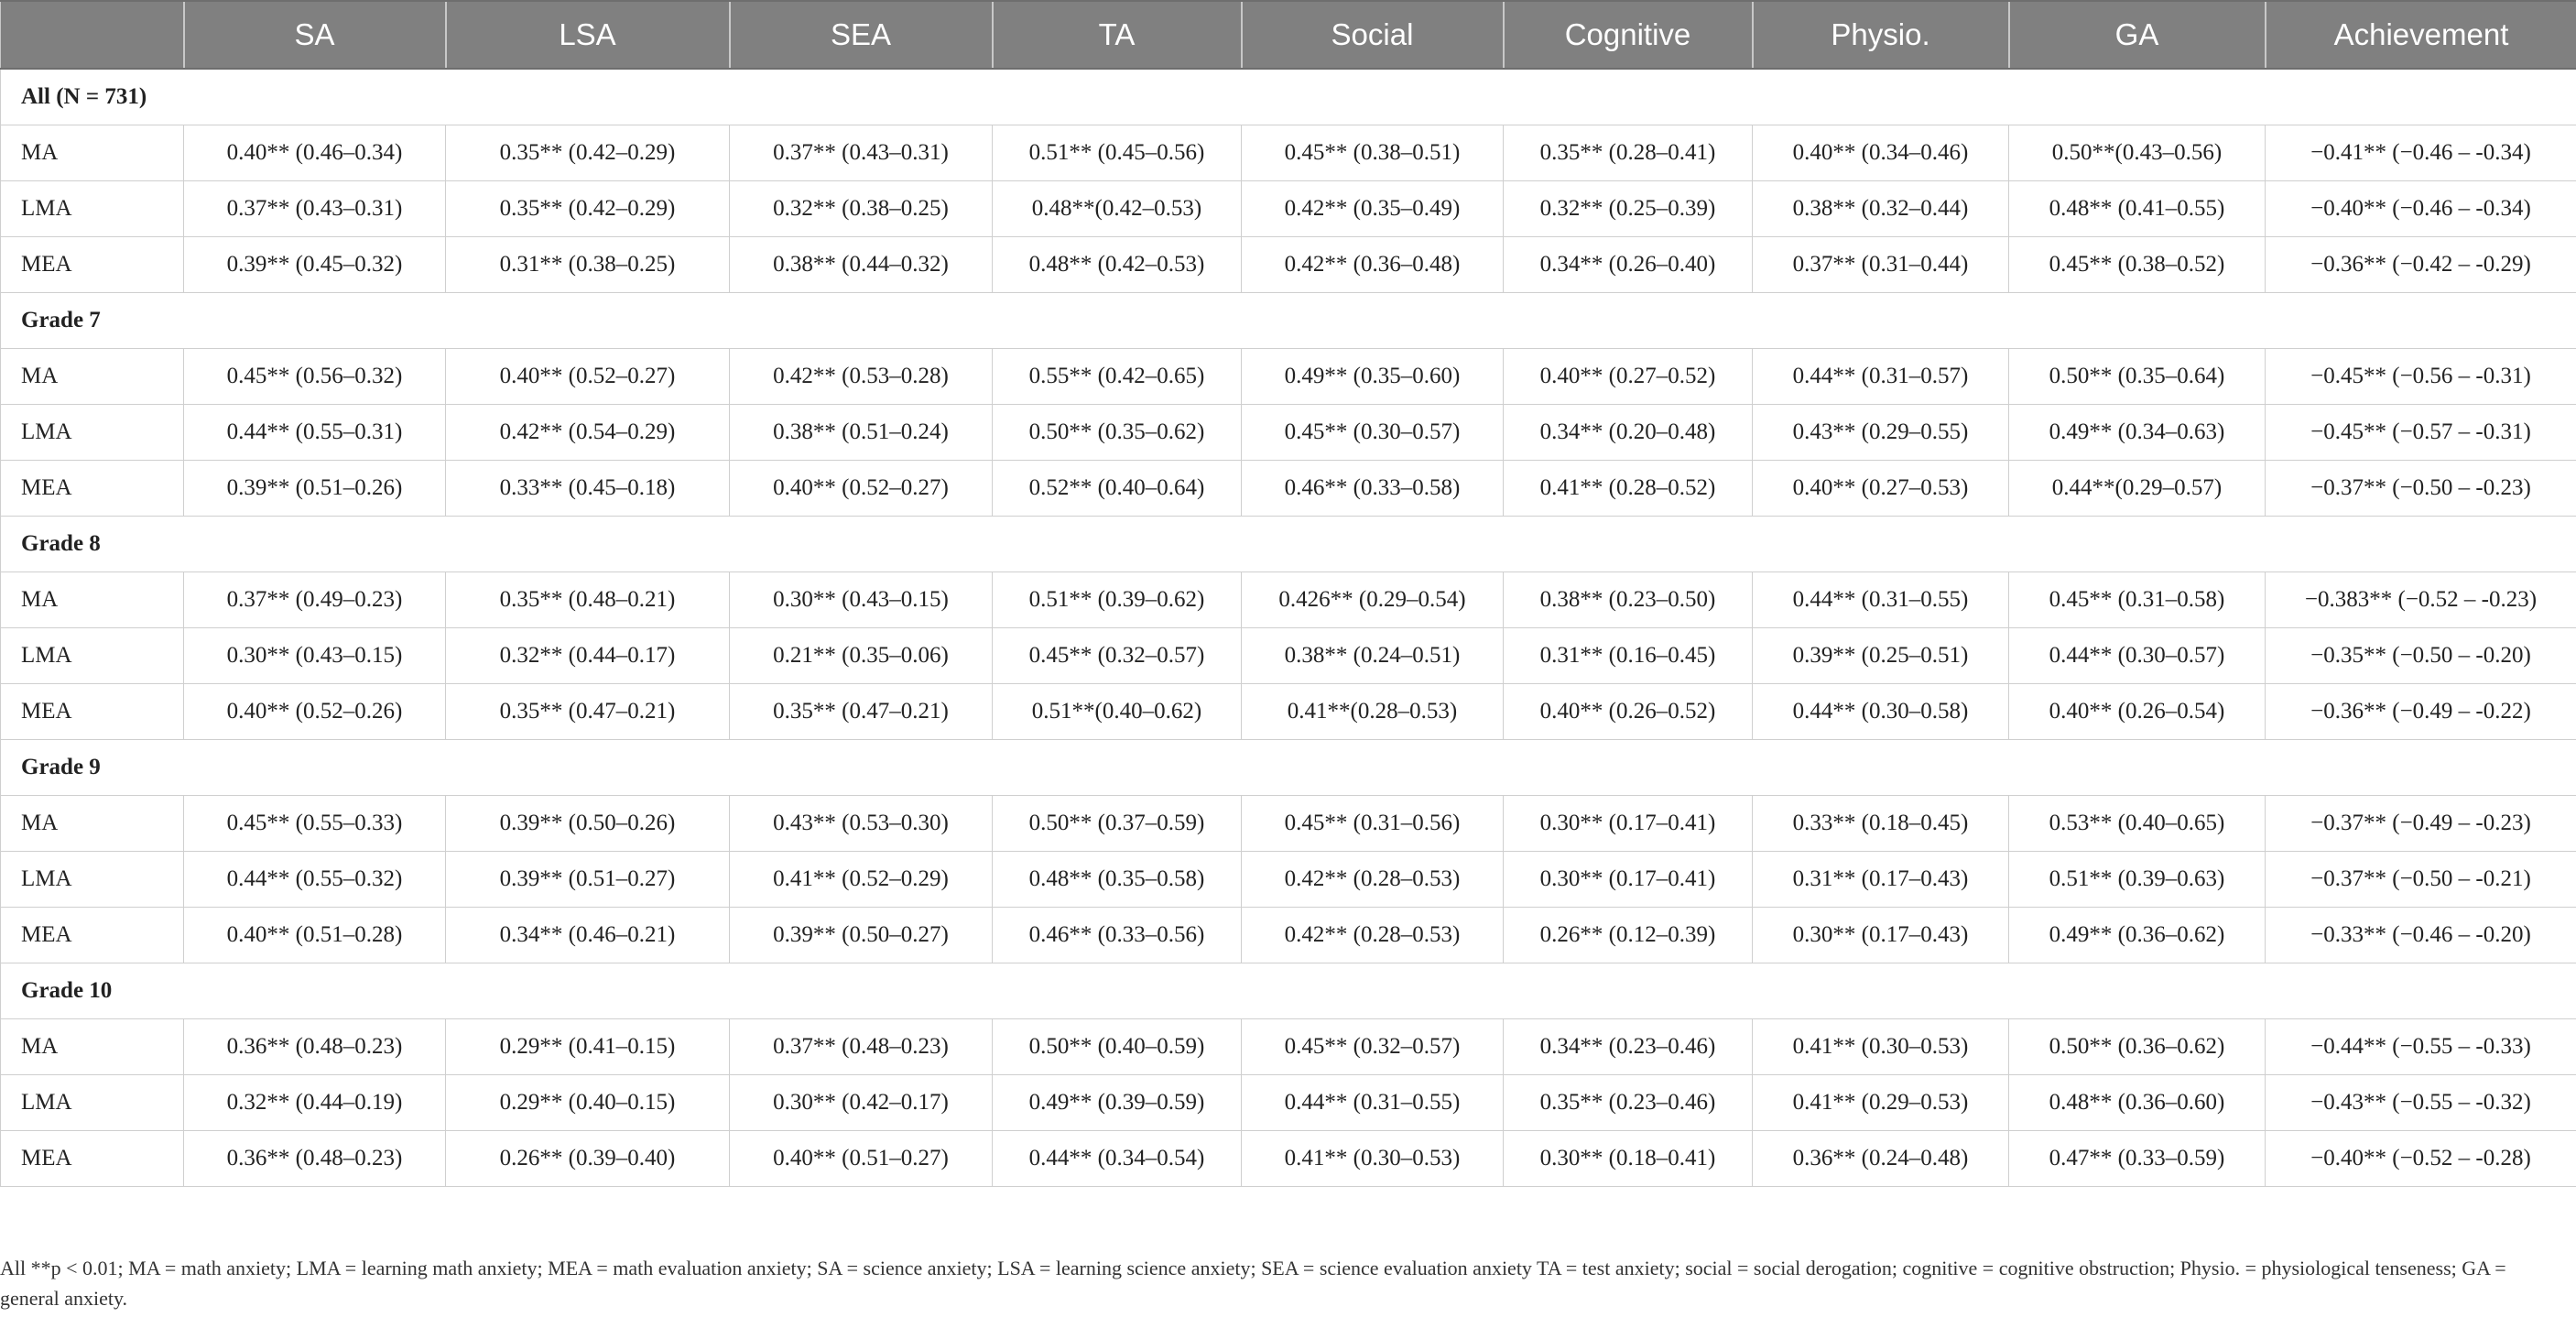  Describe the element at coordinates (1628, 264) in the screenshot. I see `table-cell: 0.34** (0.26–0.40)` at that location.